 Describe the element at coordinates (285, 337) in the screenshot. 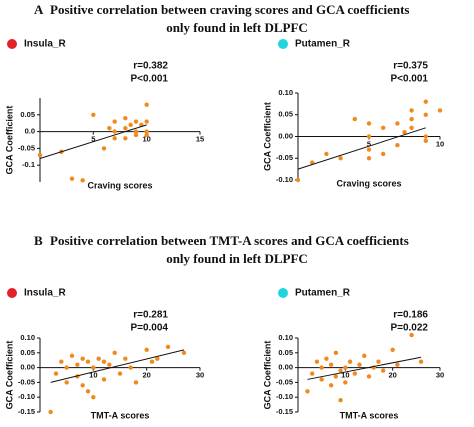

I see `y-tick-label: 0.10` at that location.